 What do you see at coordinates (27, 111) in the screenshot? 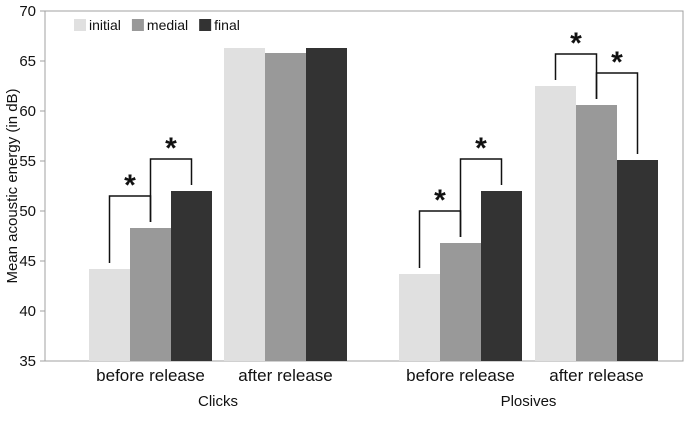
I see `y-tick-label: 60` at bounding box center [27, 111].